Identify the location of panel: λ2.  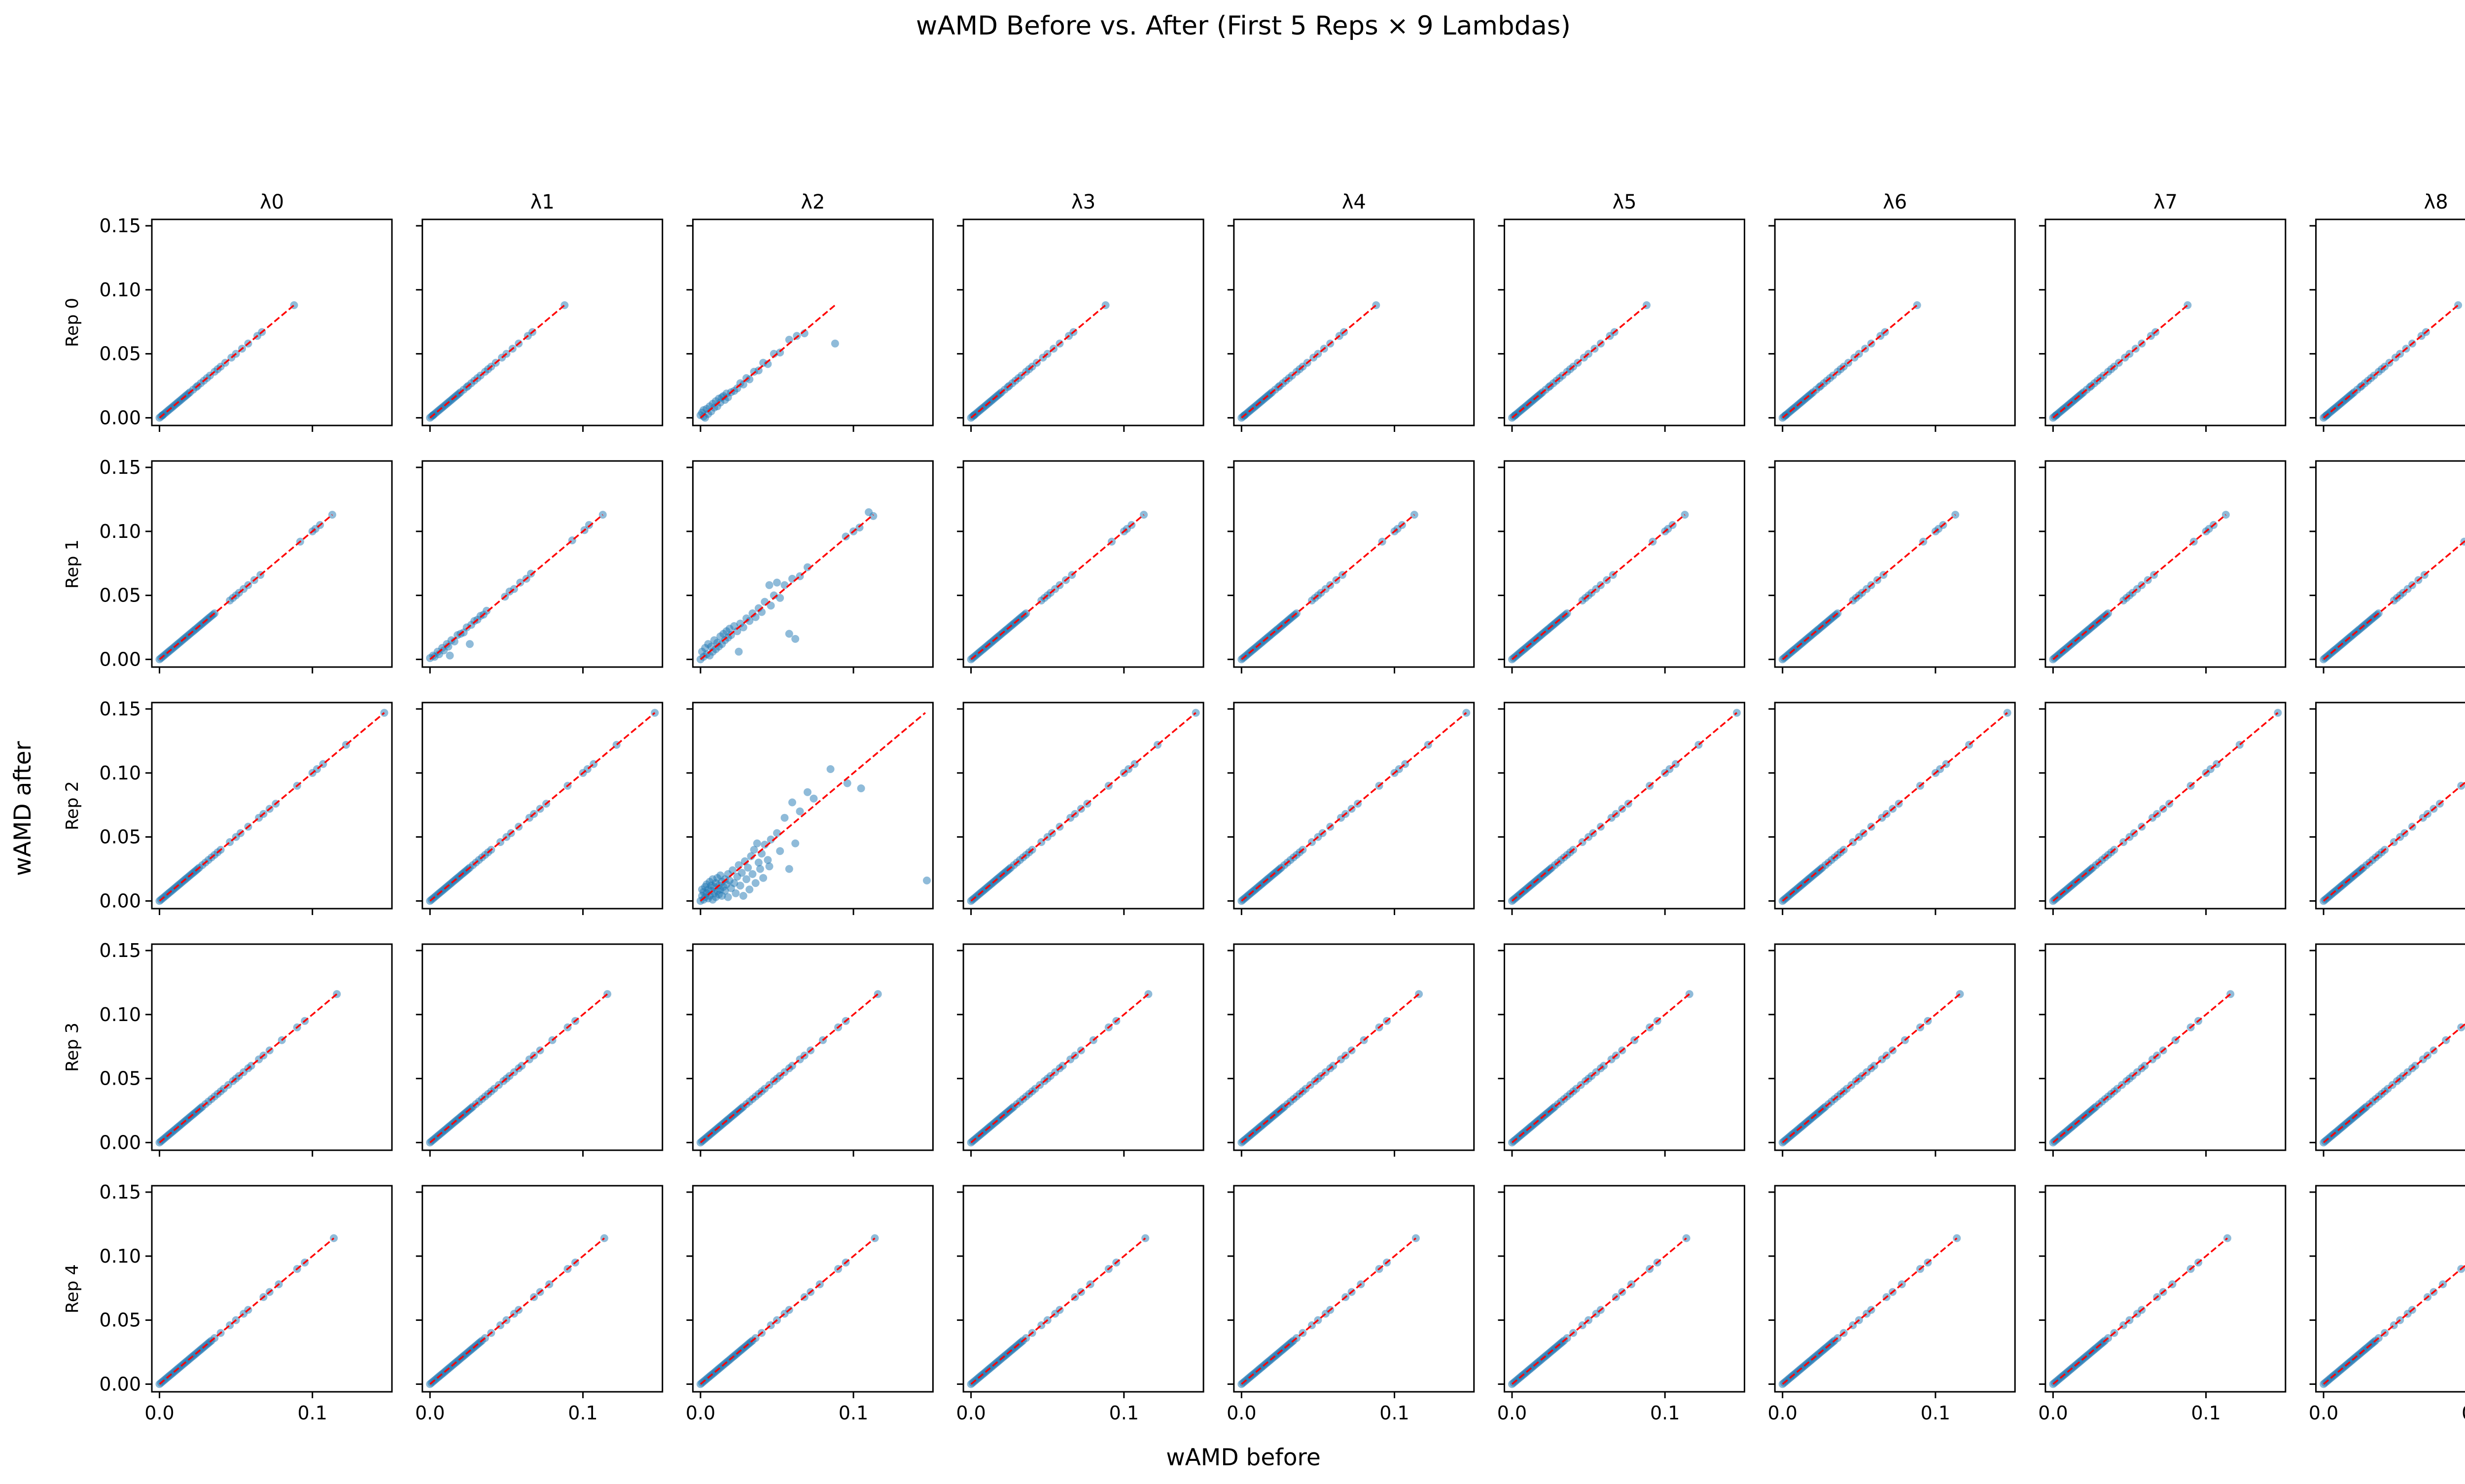
(810, 311).